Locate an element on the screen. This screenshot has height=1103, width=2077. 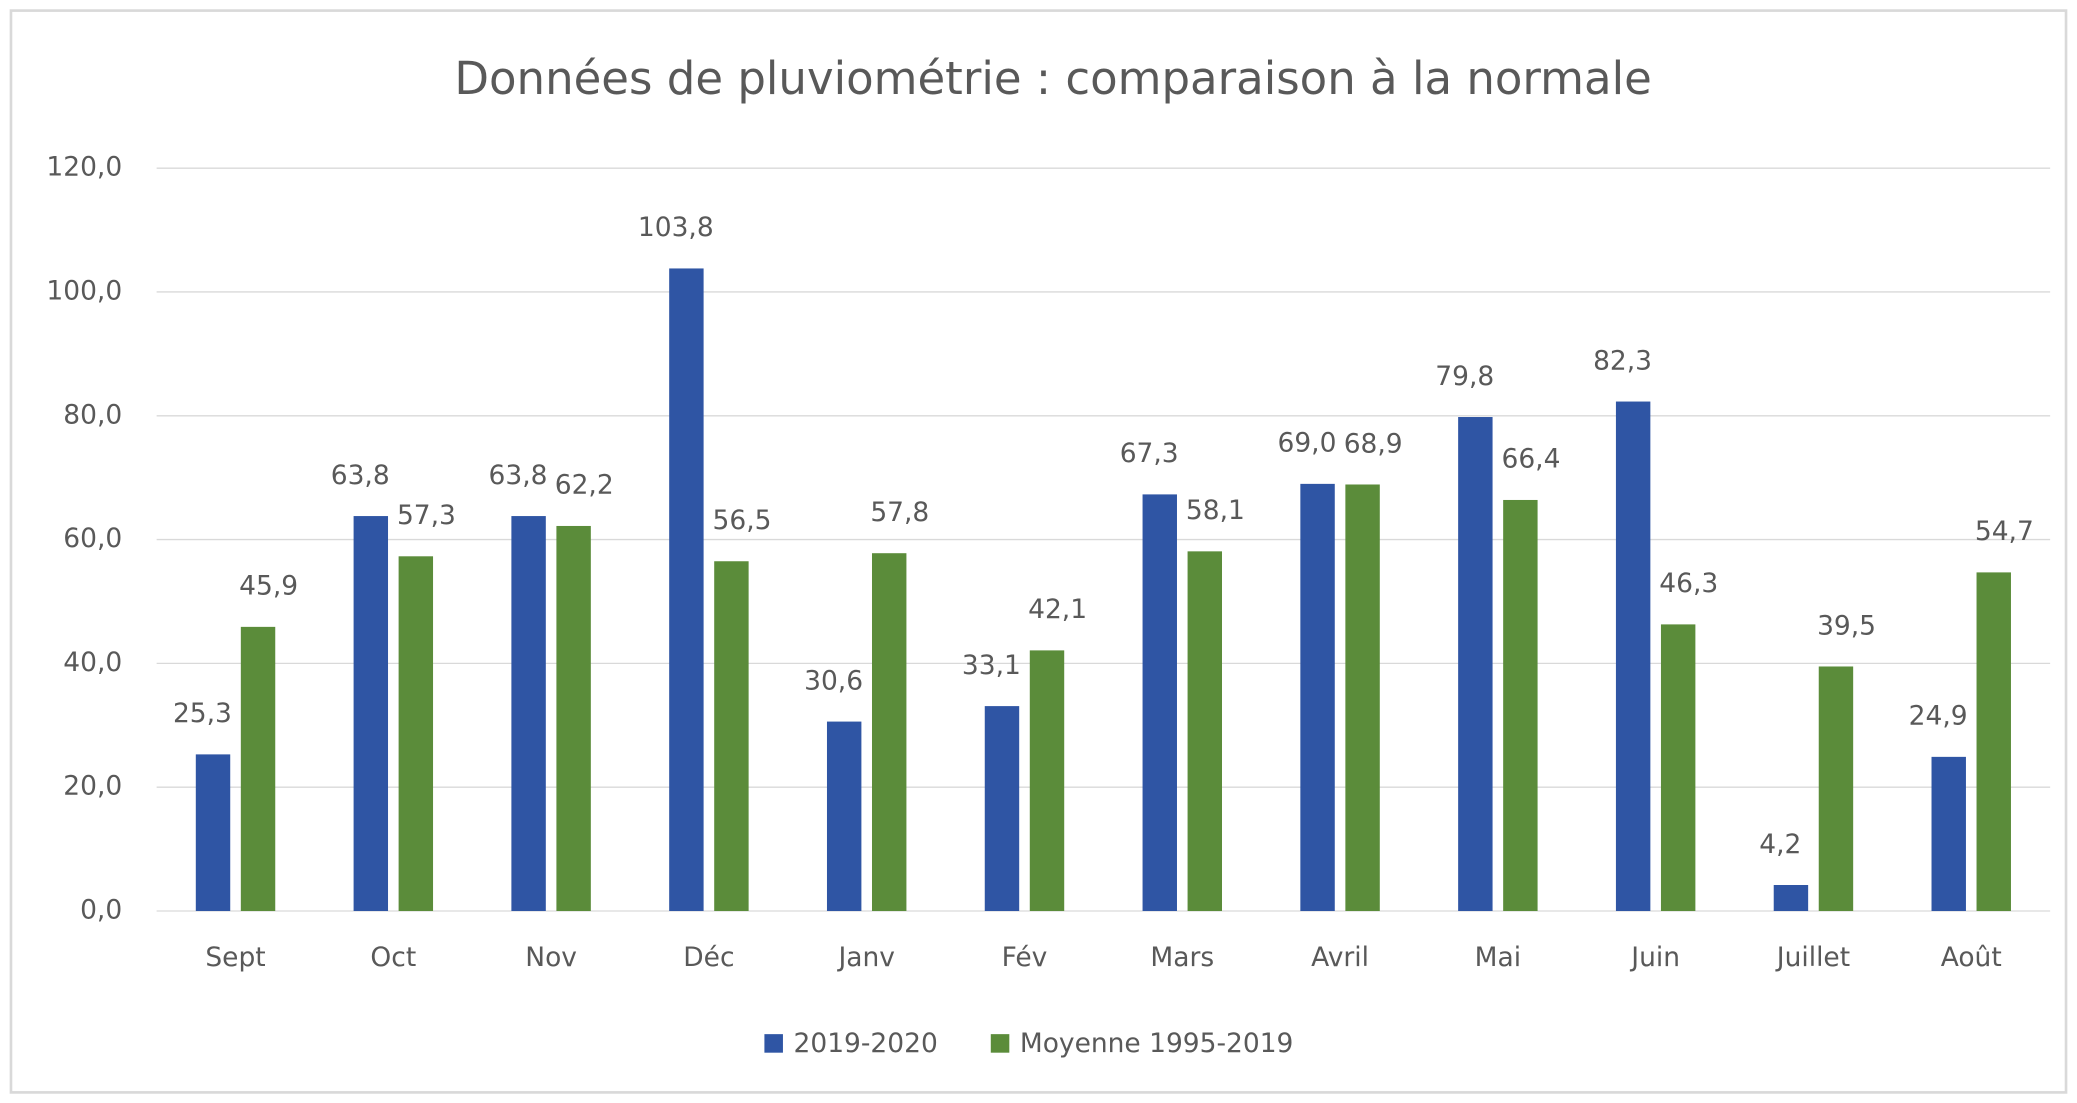
y-tick-label: 80,0 is located at coordinates (92, 414).